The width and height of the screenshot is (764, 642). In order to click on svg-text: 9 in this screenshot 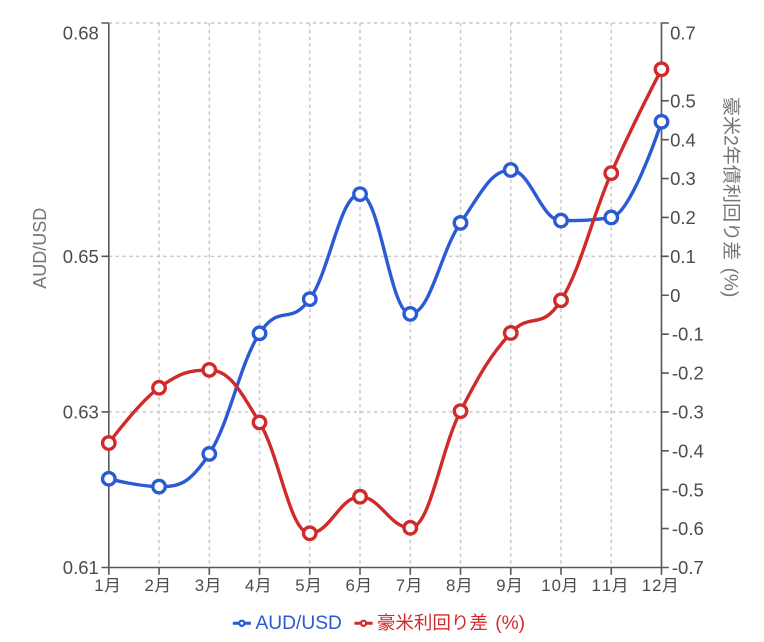, I will do `click(500, 585)`.